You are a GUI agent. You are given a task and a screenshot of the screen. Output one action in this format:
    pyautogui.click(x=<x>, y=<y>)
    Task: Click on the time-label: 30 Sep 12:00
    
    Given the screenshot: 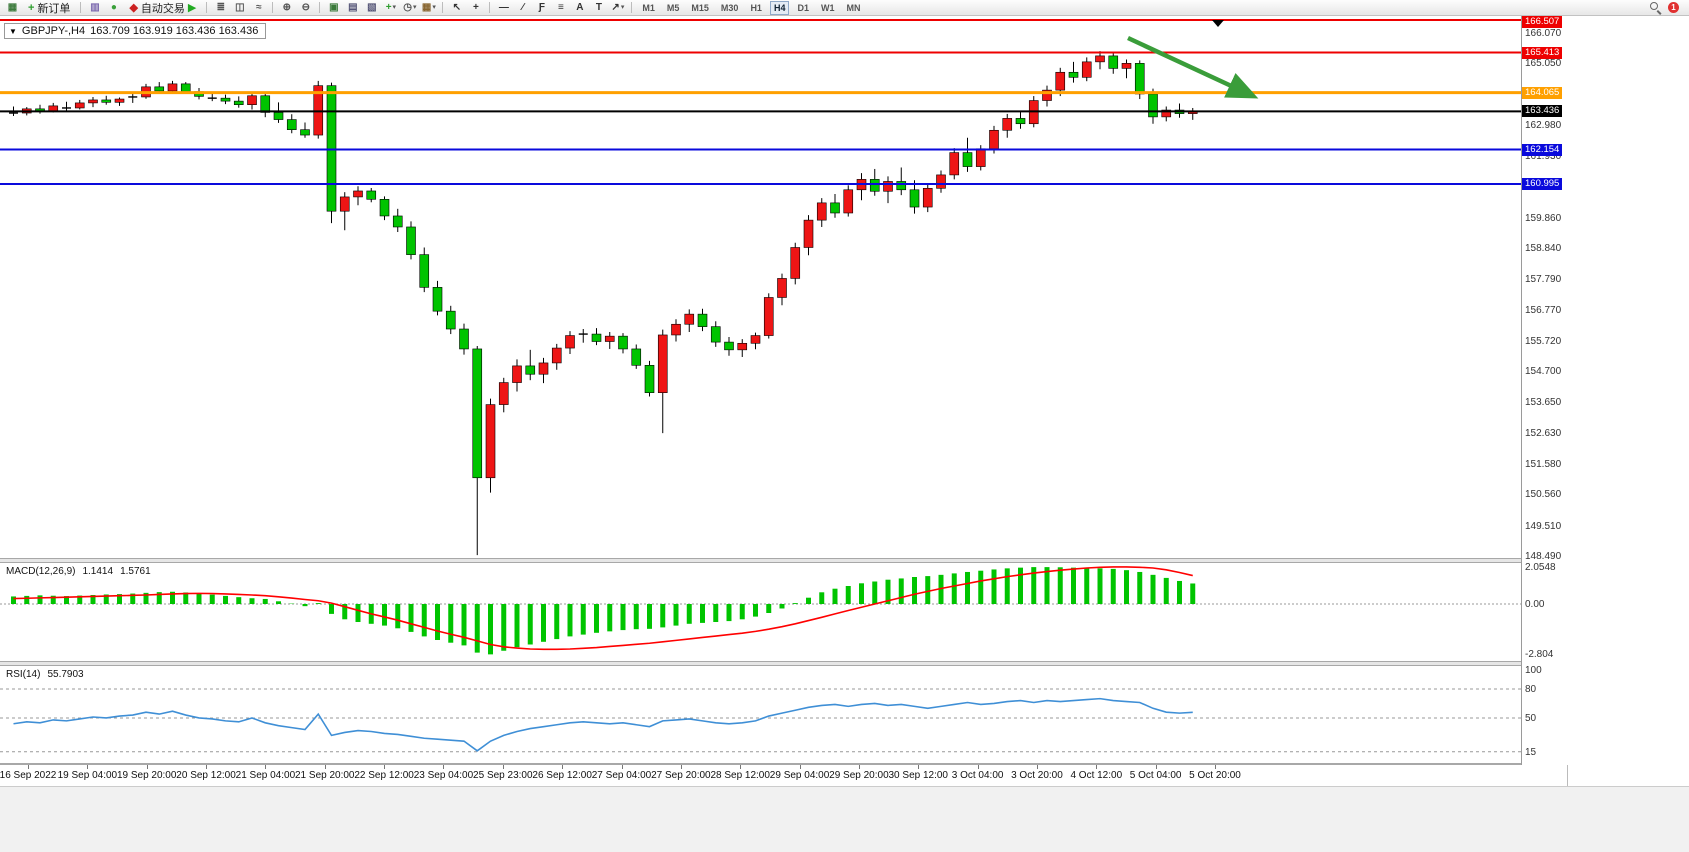 What is the action you would take?
    pyautogui.click(x=918, y=775)
    